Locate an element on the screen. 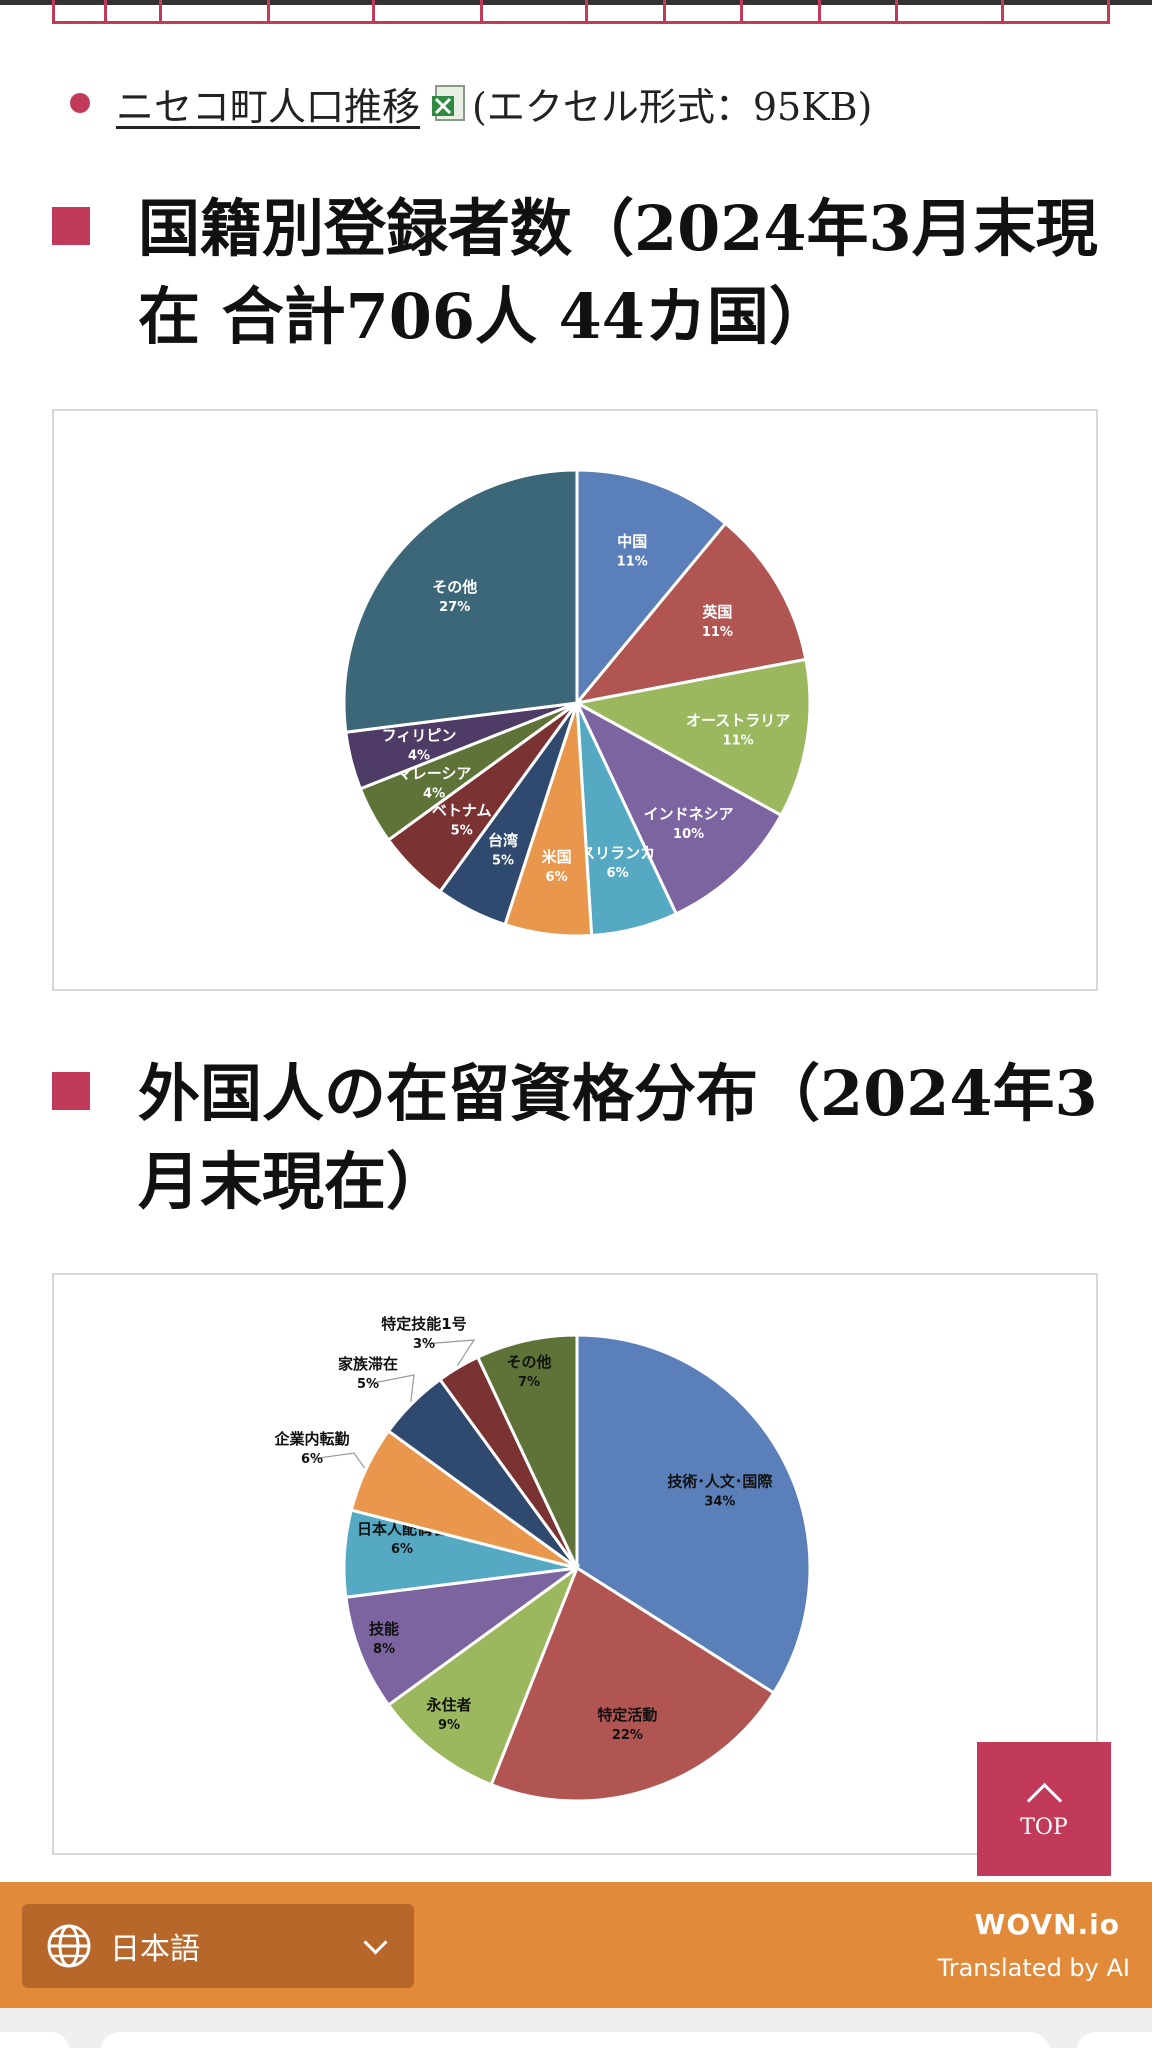  slice-label: ベトナム is located at coordinates (462, 810).